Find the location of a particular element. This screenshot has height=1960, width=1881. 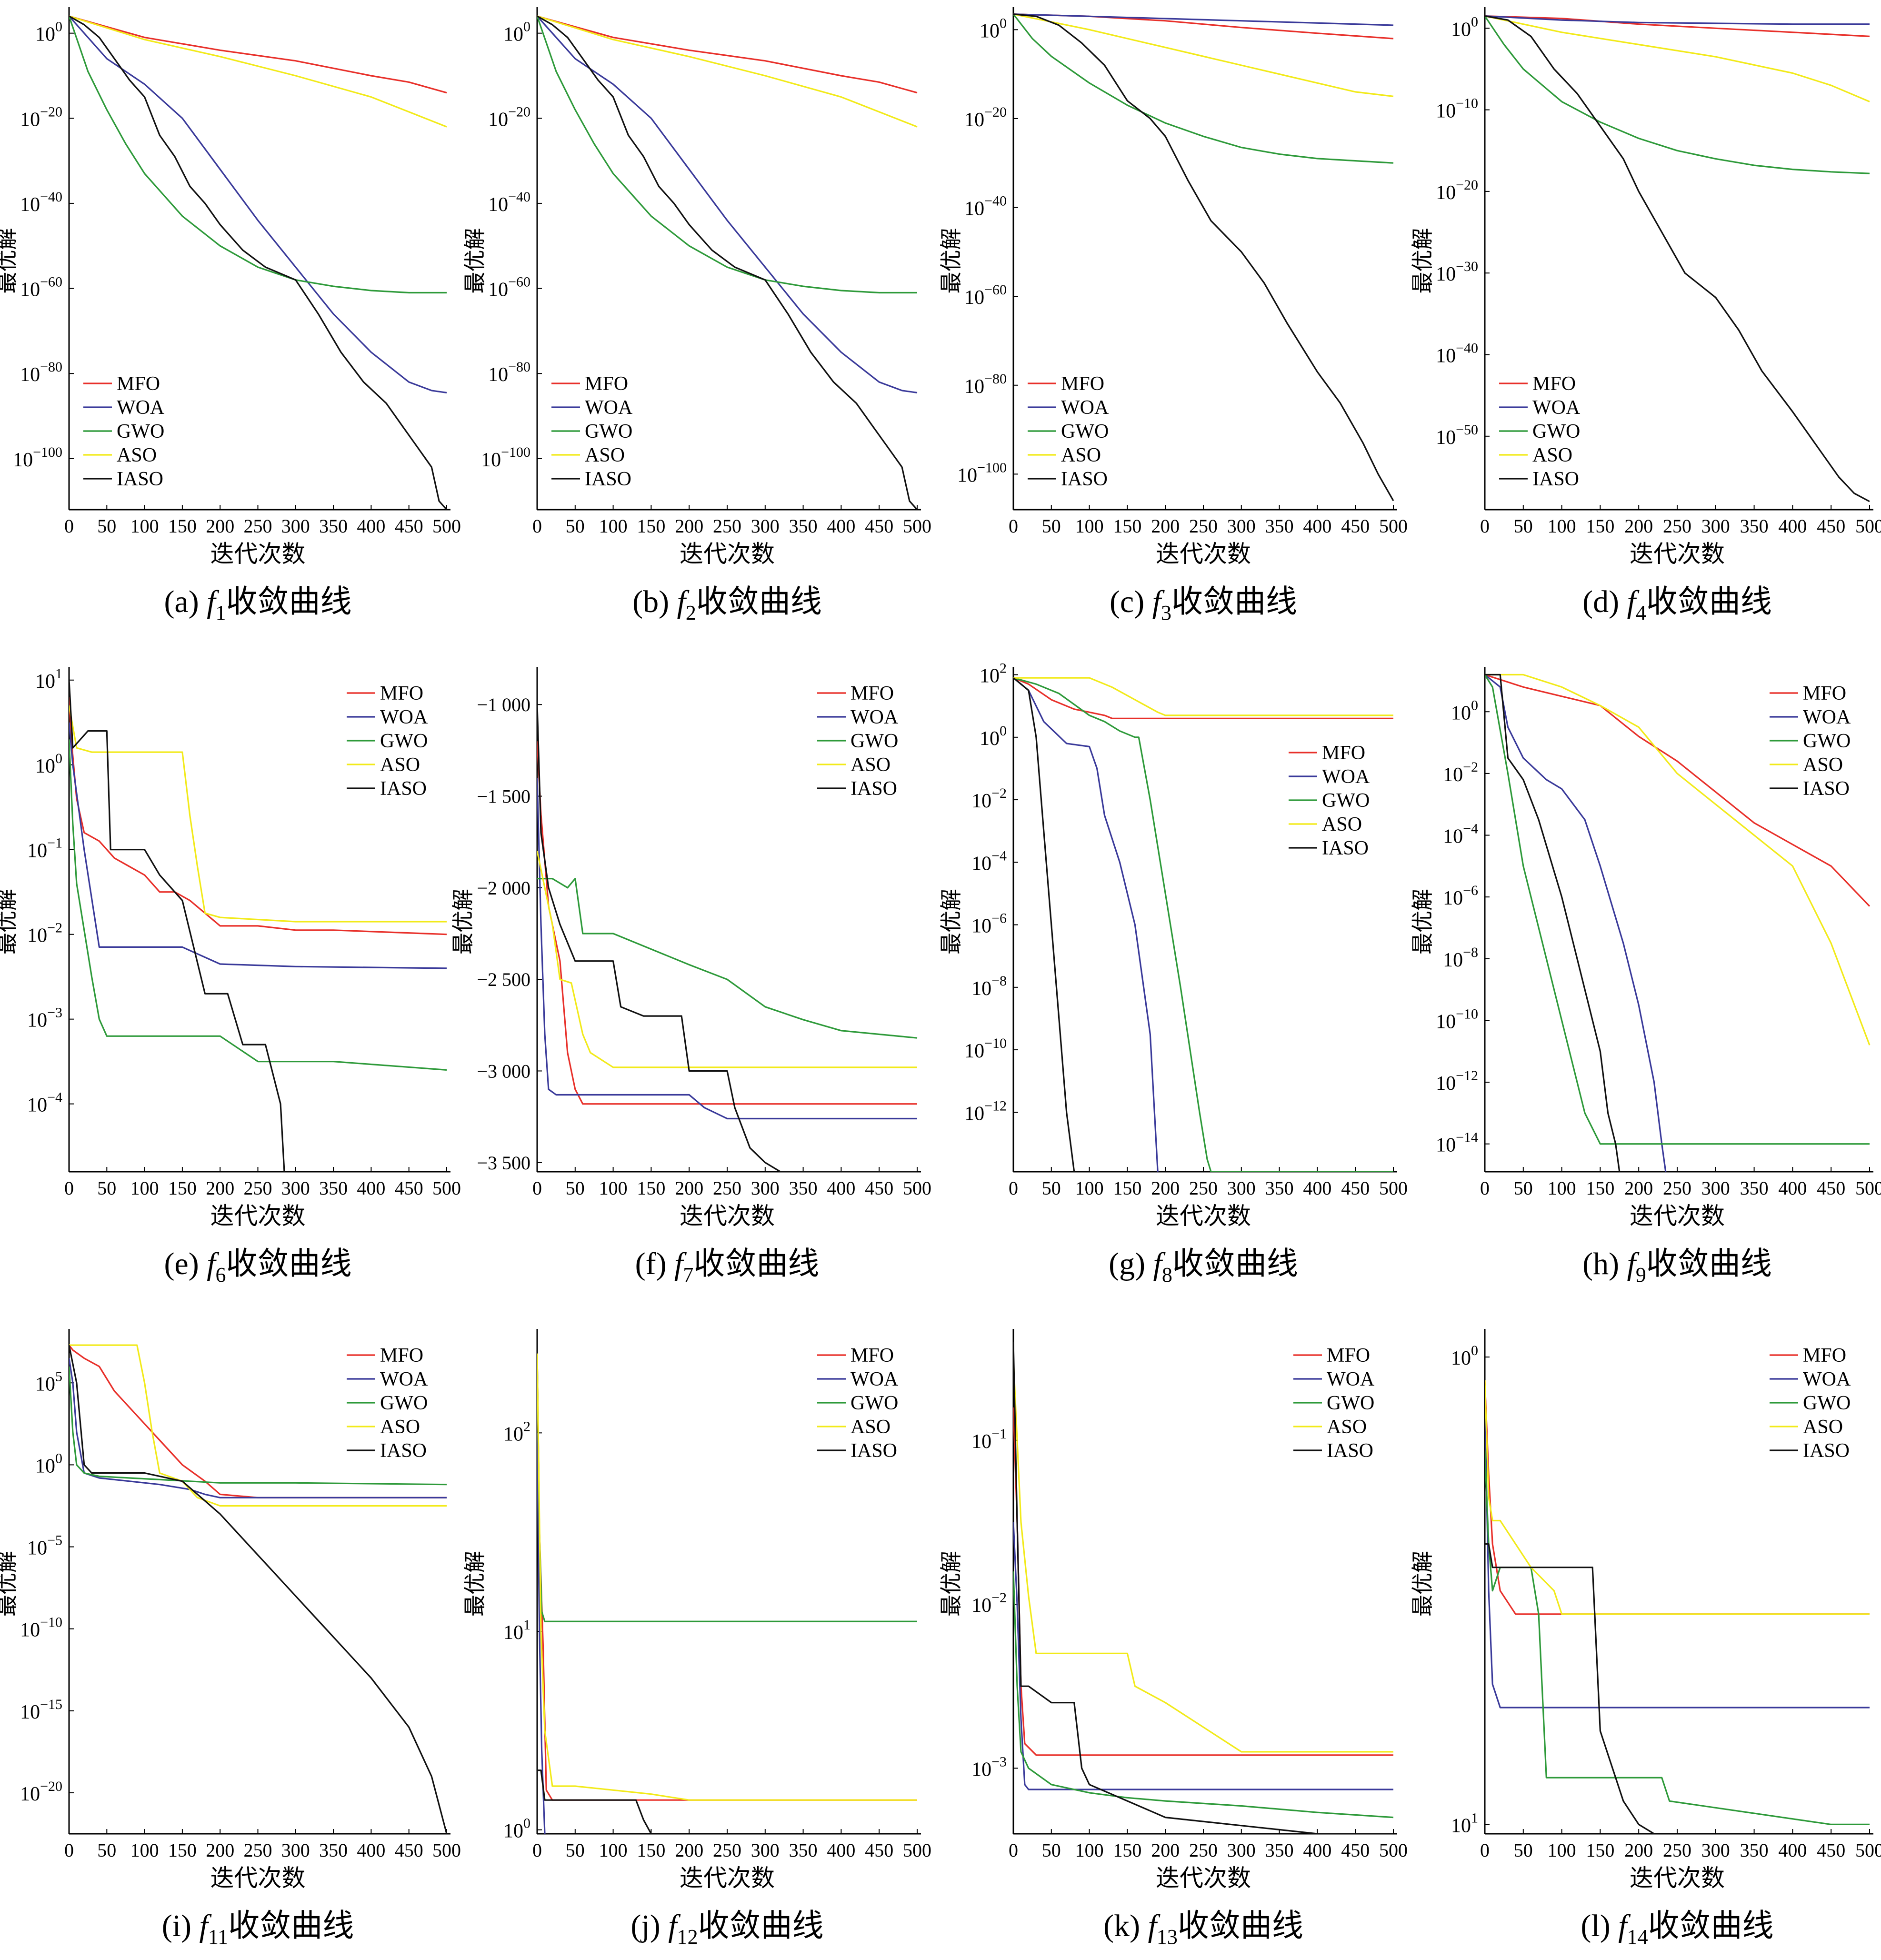

y-tick-label: −3 000 is located at coordinates (503, 1071).